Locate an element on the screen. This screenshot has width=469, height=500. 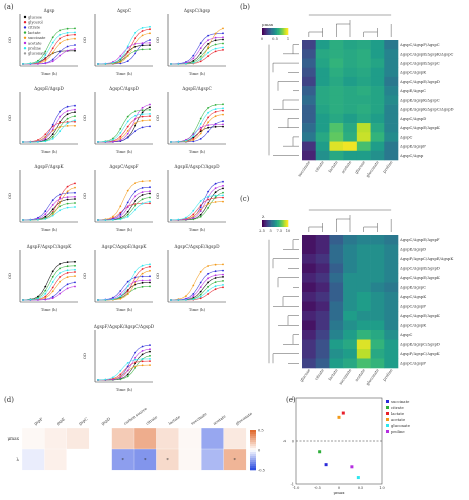
row-label: ΔgspE/ΔgspD is located at coordinates (413, 249).